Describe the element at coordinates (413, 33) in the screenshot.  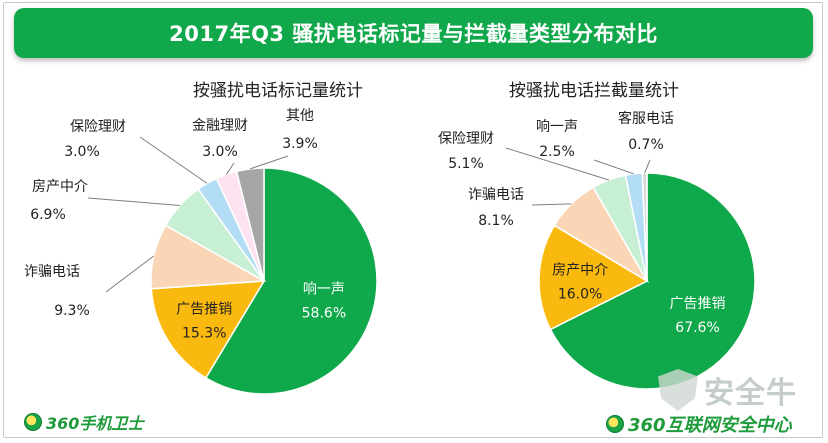
I see `slide-title: 2017年Q3 骚扰电话标记量与拦截量类型分布对比` at that location.